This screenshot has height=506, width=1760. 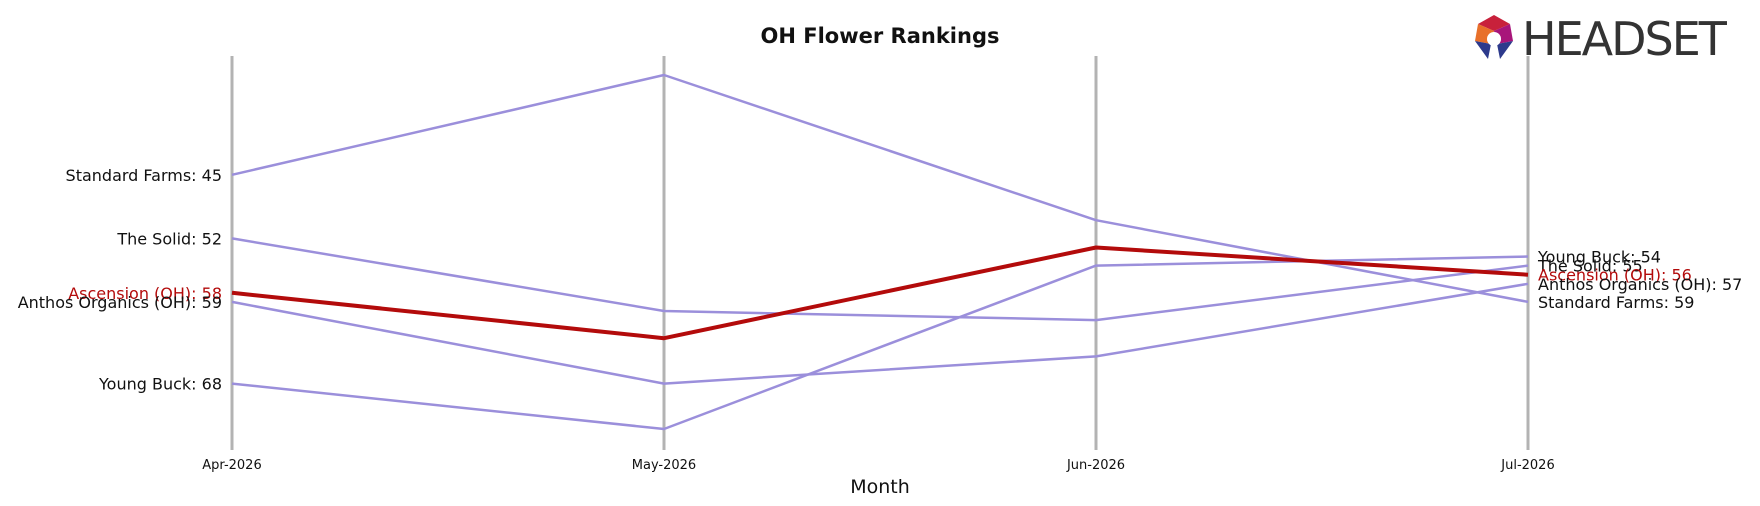 I want to click on end-rank-label: Anthos Organics (OH): 57, so click(x=1640, y=284).